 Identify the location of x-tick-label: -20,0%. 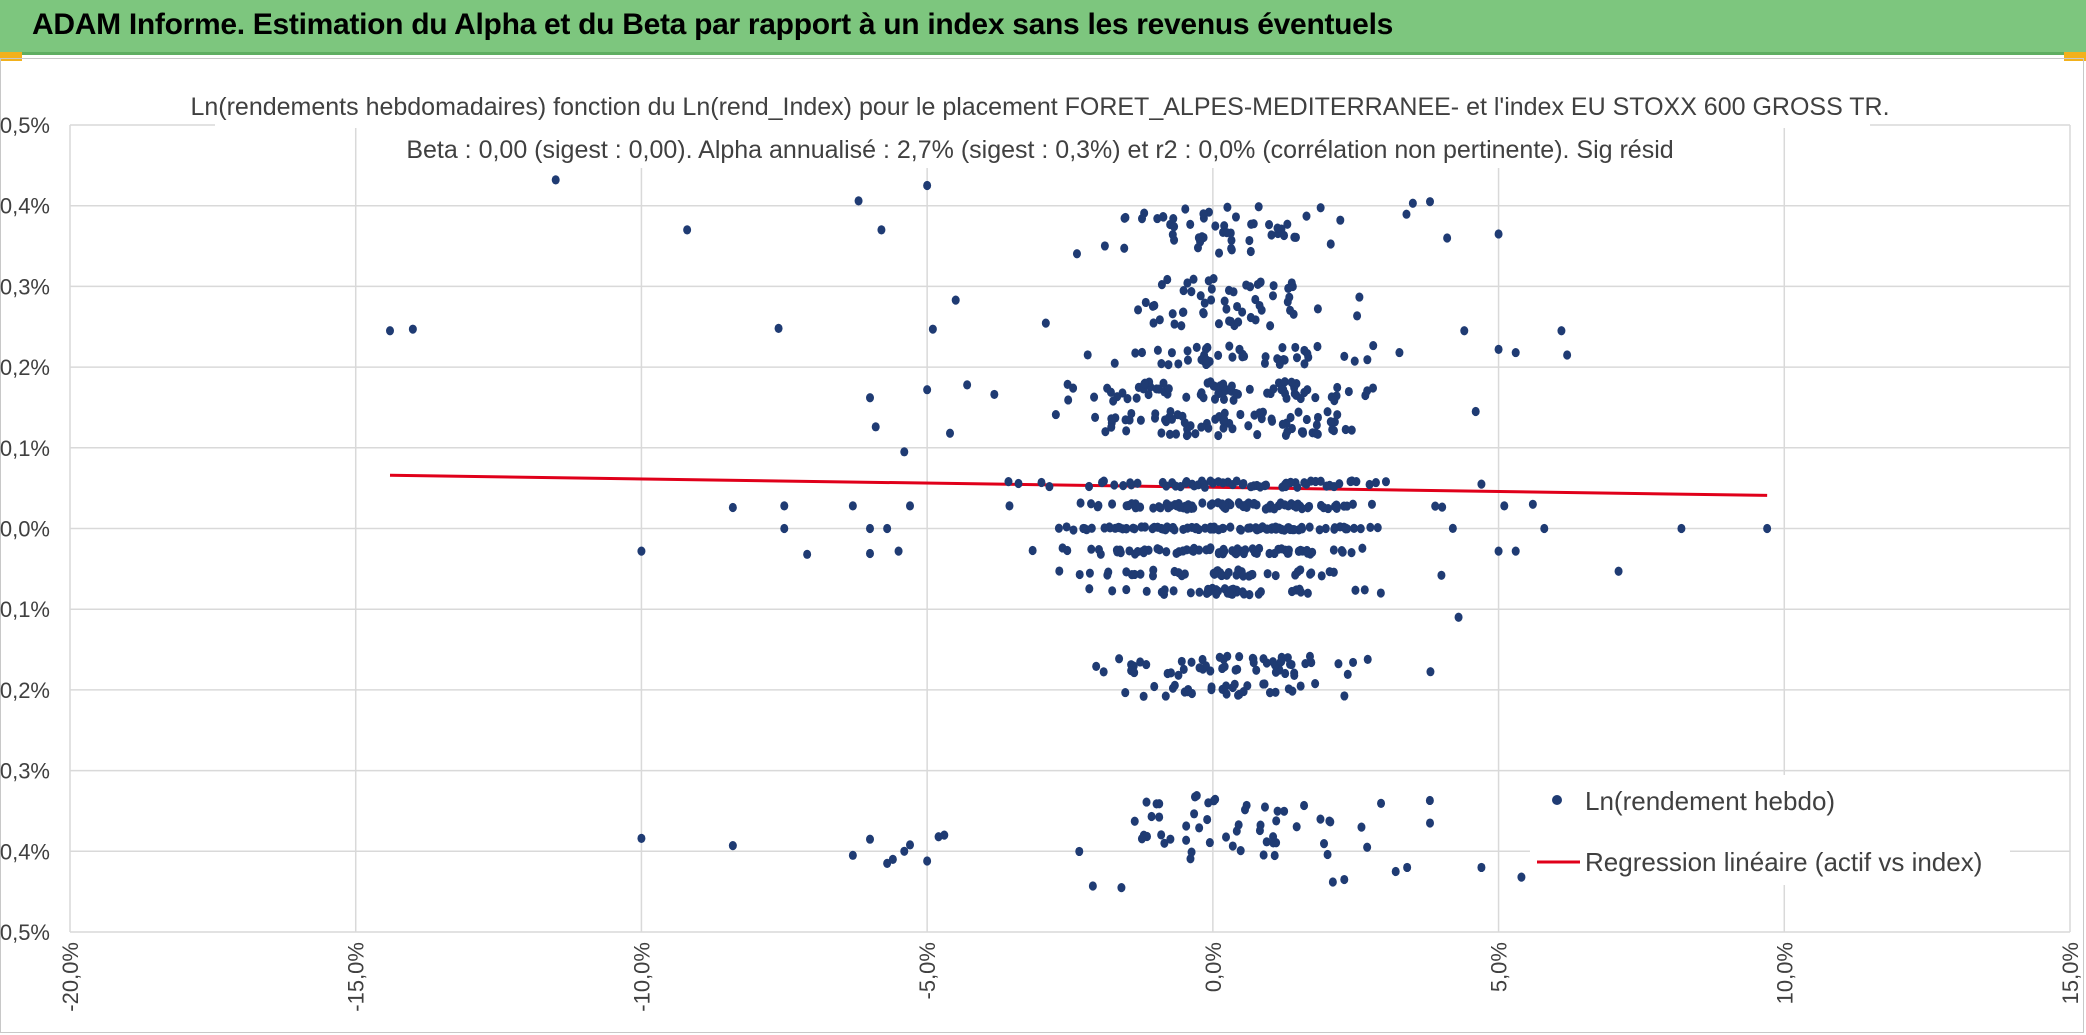
(70, 977).